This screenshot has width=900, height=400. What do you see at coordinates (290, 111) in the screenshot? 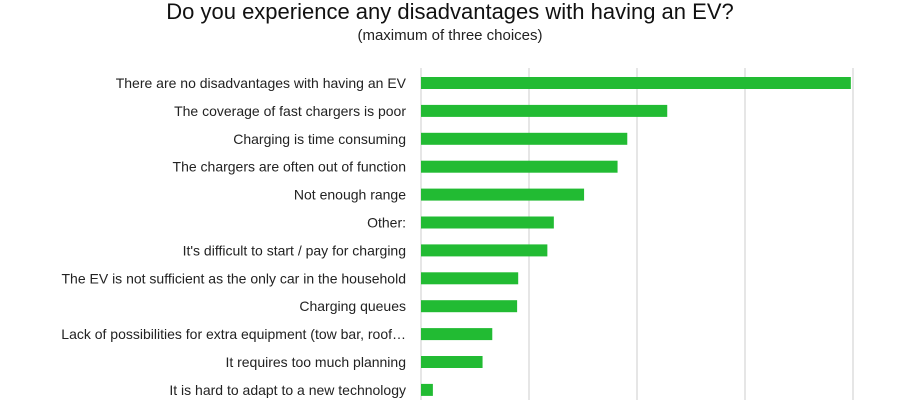
I see `category-label-1: The coverage of fast chargers is poor` at bounding box center [290, 111].